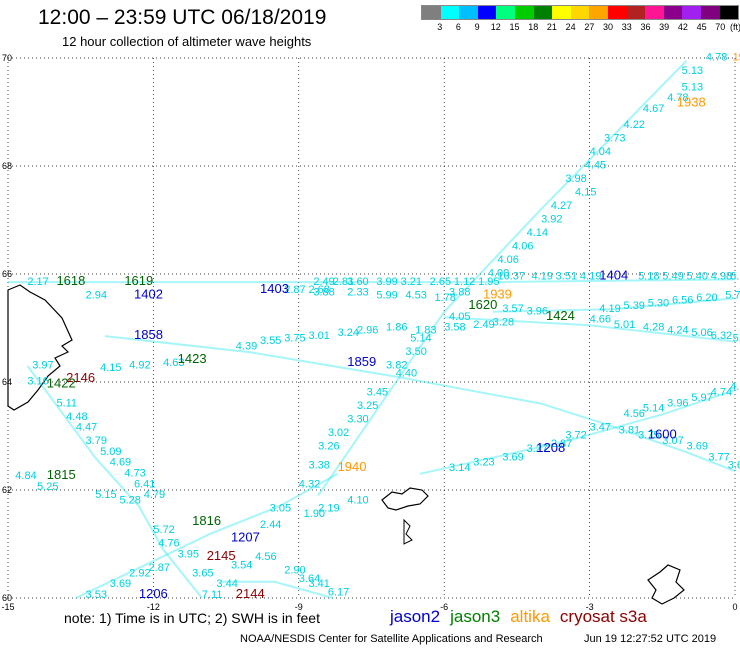 The width and height of the screenshot is (740, 650). Describe the element at coordinates (600, 152) in the screenshot. I see `wave-height-value: 4.04` at that location.